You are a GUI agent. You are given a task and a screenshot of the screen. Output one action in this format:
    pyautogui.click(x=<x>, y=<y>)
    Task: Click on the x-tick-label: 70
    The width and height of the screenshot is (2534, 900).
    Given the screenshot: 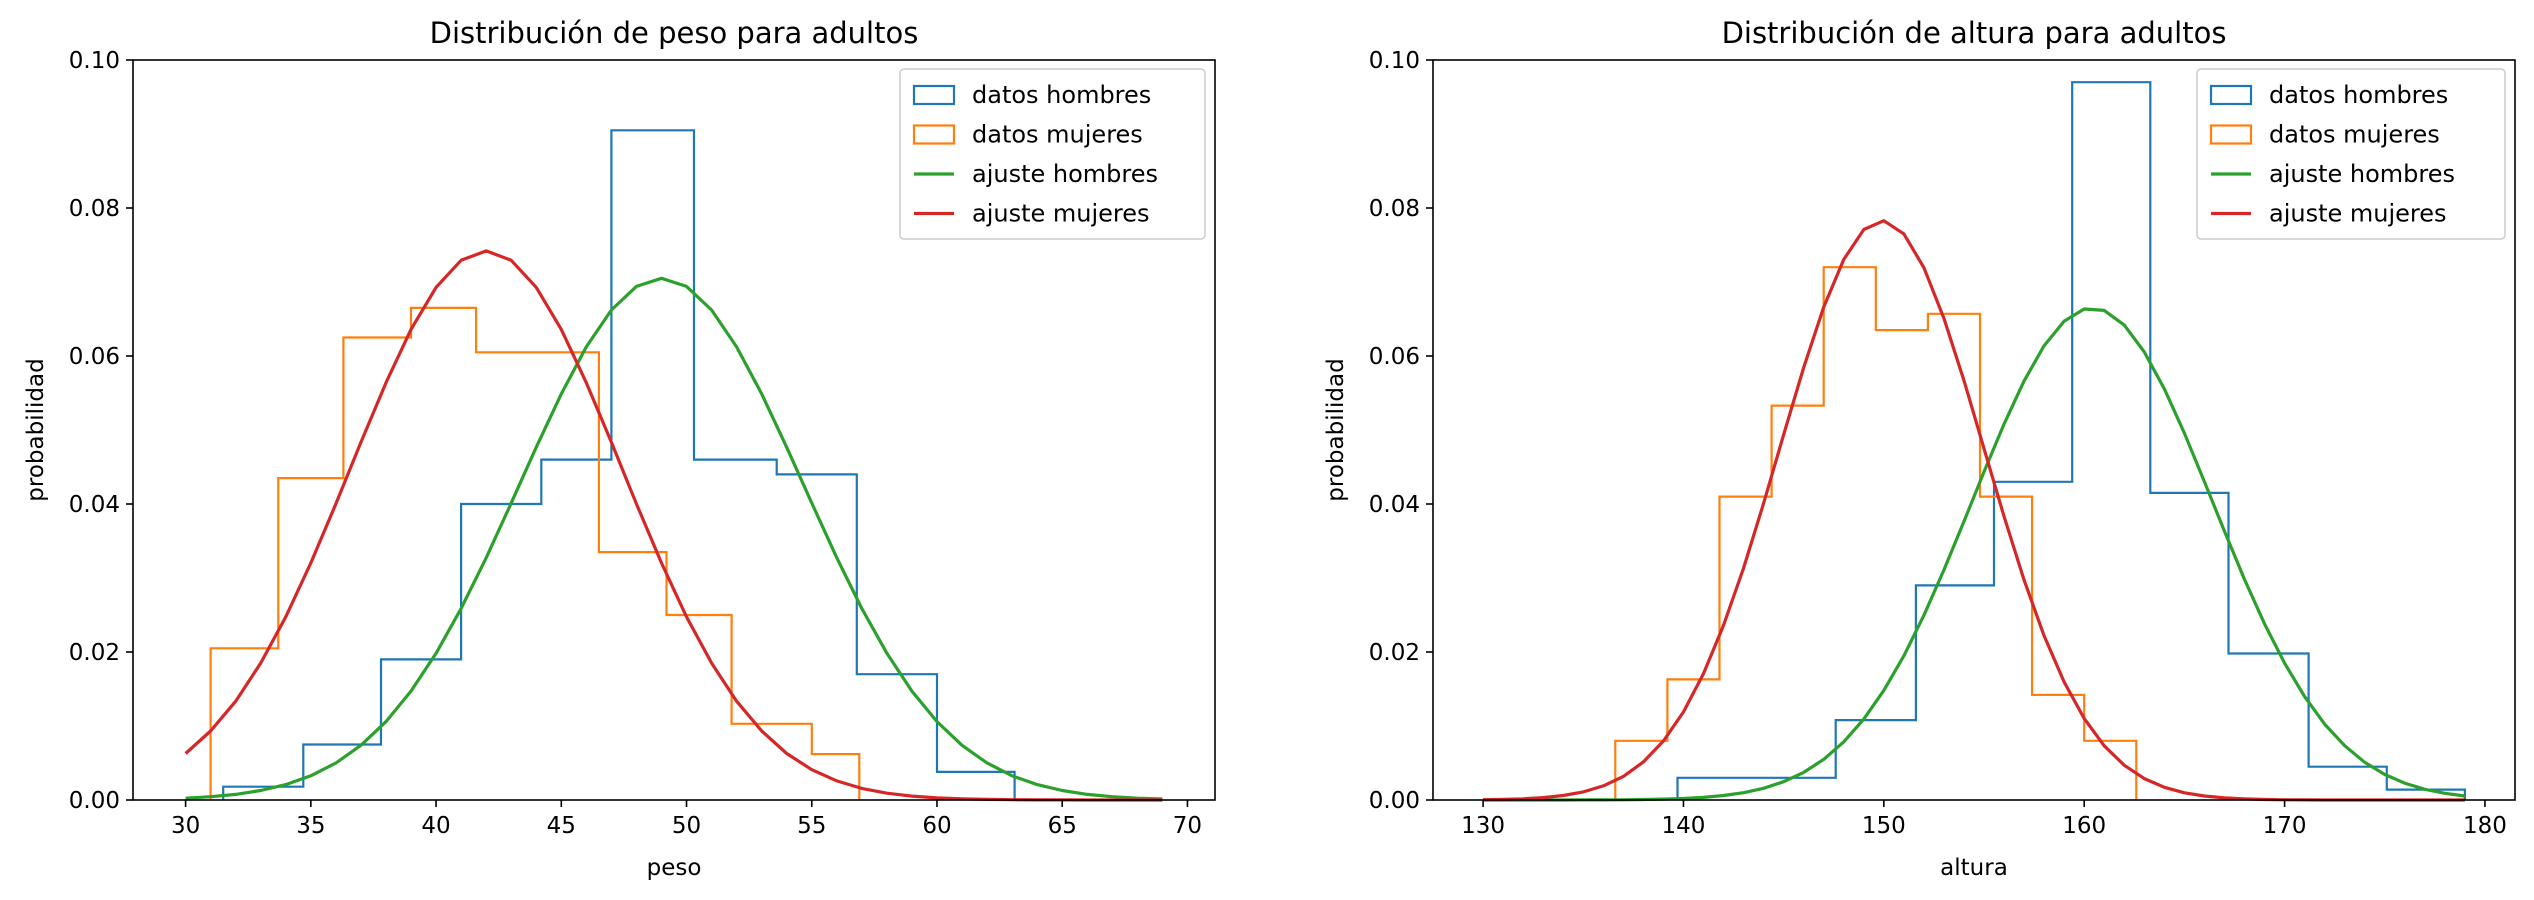 What is the action you would take?
    pyautogui.click(x=1187, y=826)
    